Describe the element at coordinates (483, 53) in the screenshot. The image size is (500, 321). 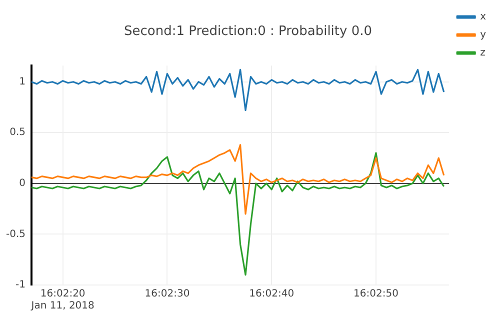
I see `legend-label: z` at that location.